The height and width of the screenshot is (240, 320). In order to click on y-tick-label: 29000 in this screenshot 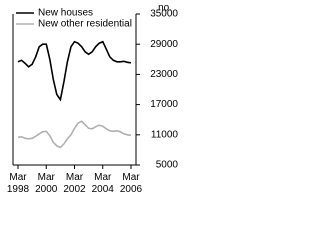, I will do `click(164, 44)`.